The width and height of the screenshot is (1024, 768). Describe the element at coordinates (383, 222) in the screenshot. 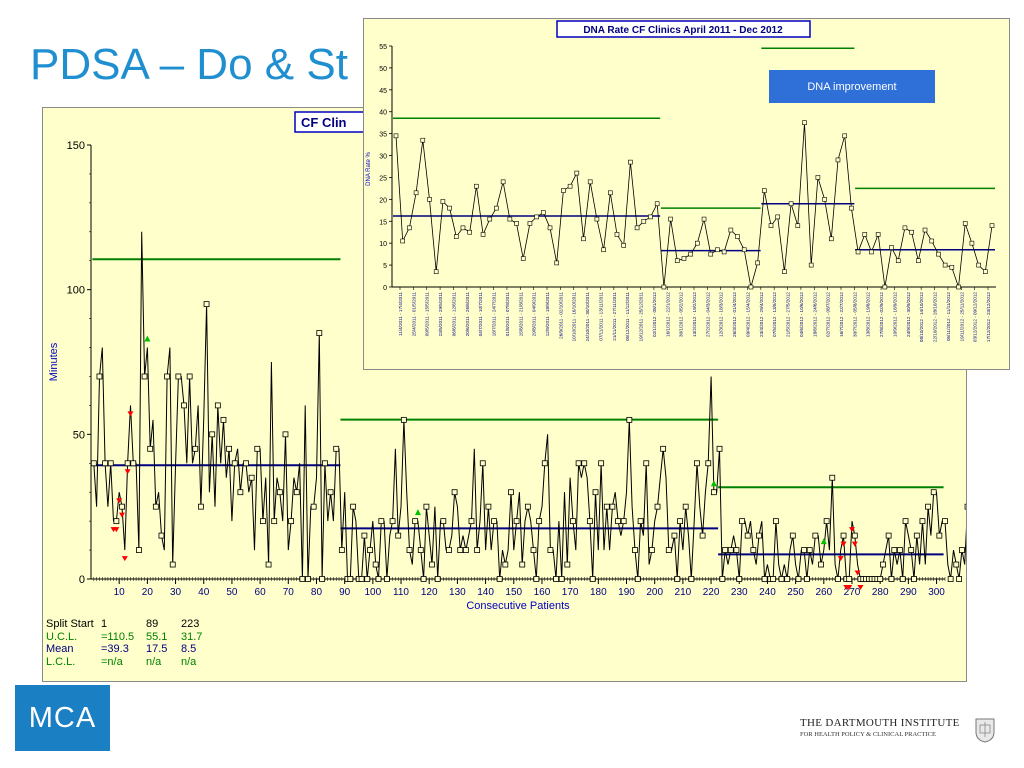

I see `inset-y-tick-label: 15` at that location.